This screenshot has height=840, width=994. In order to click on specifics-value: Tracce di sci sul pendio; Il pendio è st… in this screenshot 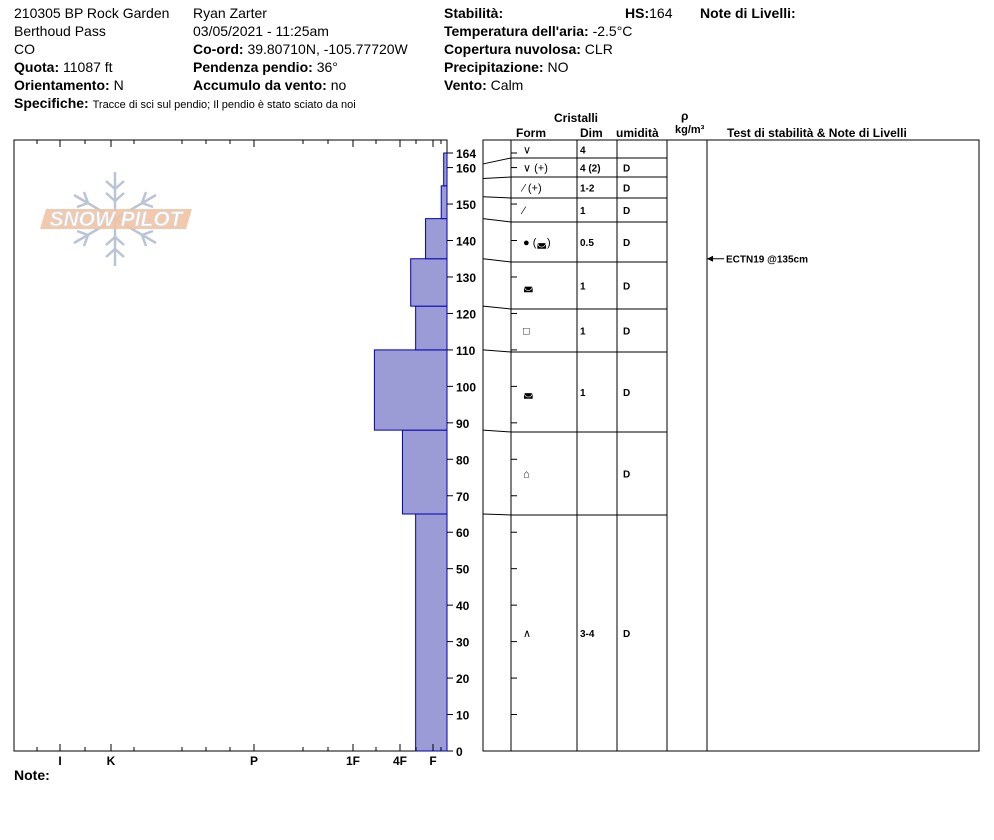, I will do `click(224, 105)`.